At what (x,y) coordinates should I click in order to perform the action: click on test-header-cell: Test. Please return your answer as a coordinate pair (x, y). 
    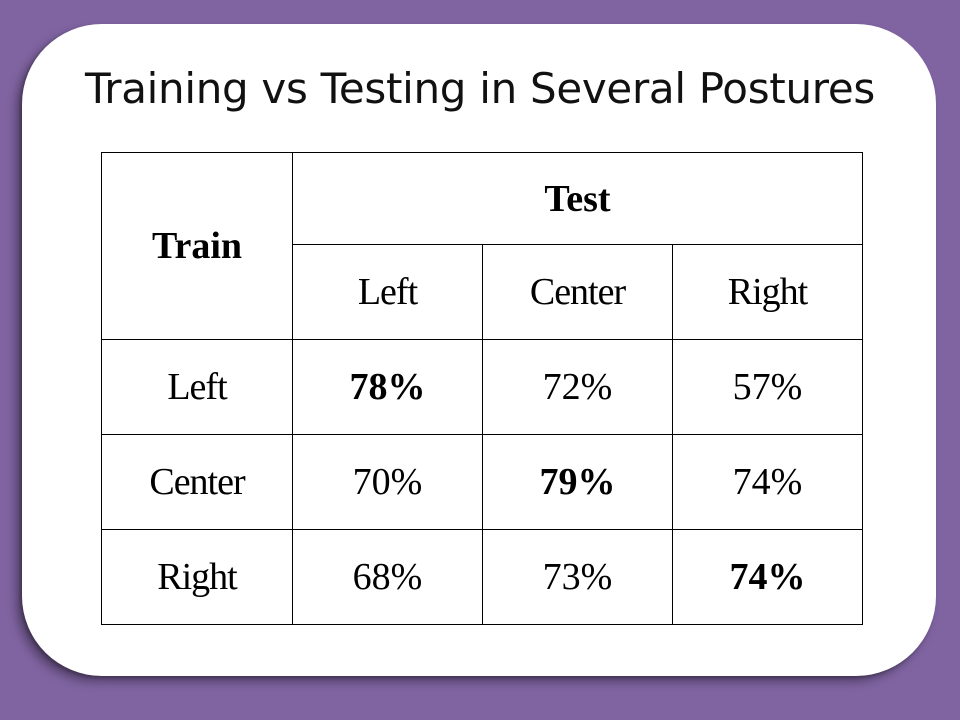
    Looking at the image, I should click on (577, 198).